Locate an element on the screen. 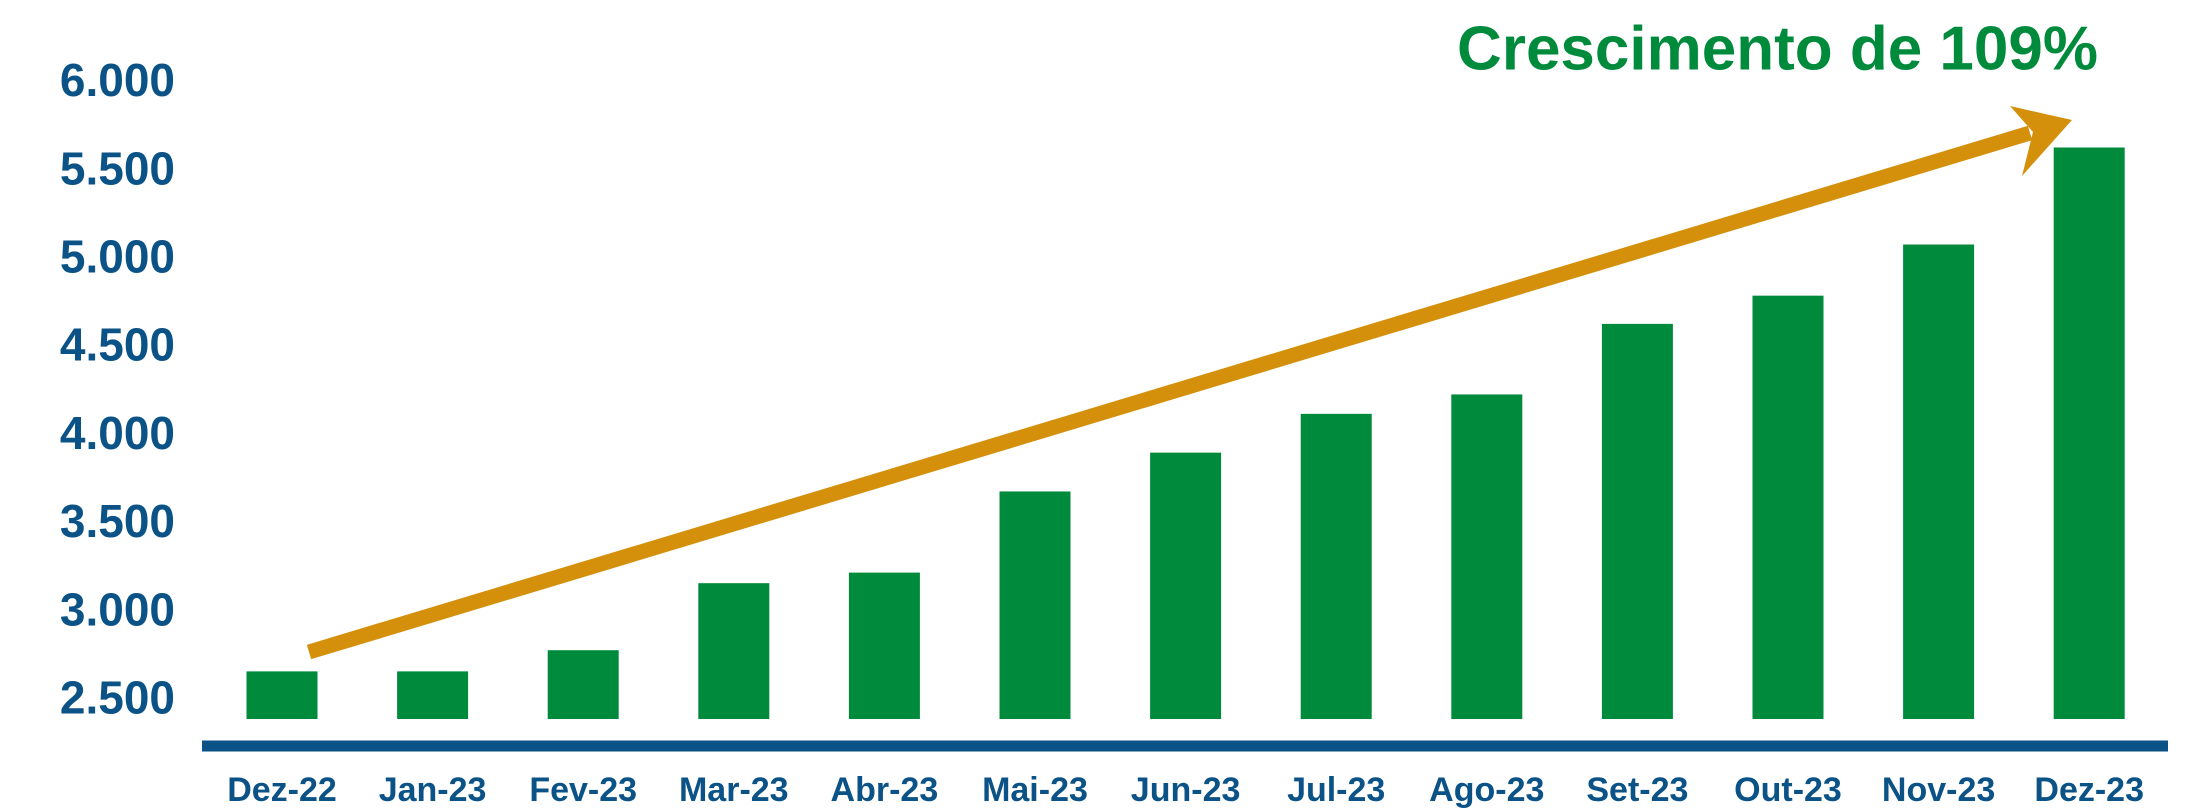 The image size is (2186, 812). x-tick-label: Abr-23 is located at coordinates (885, 790).